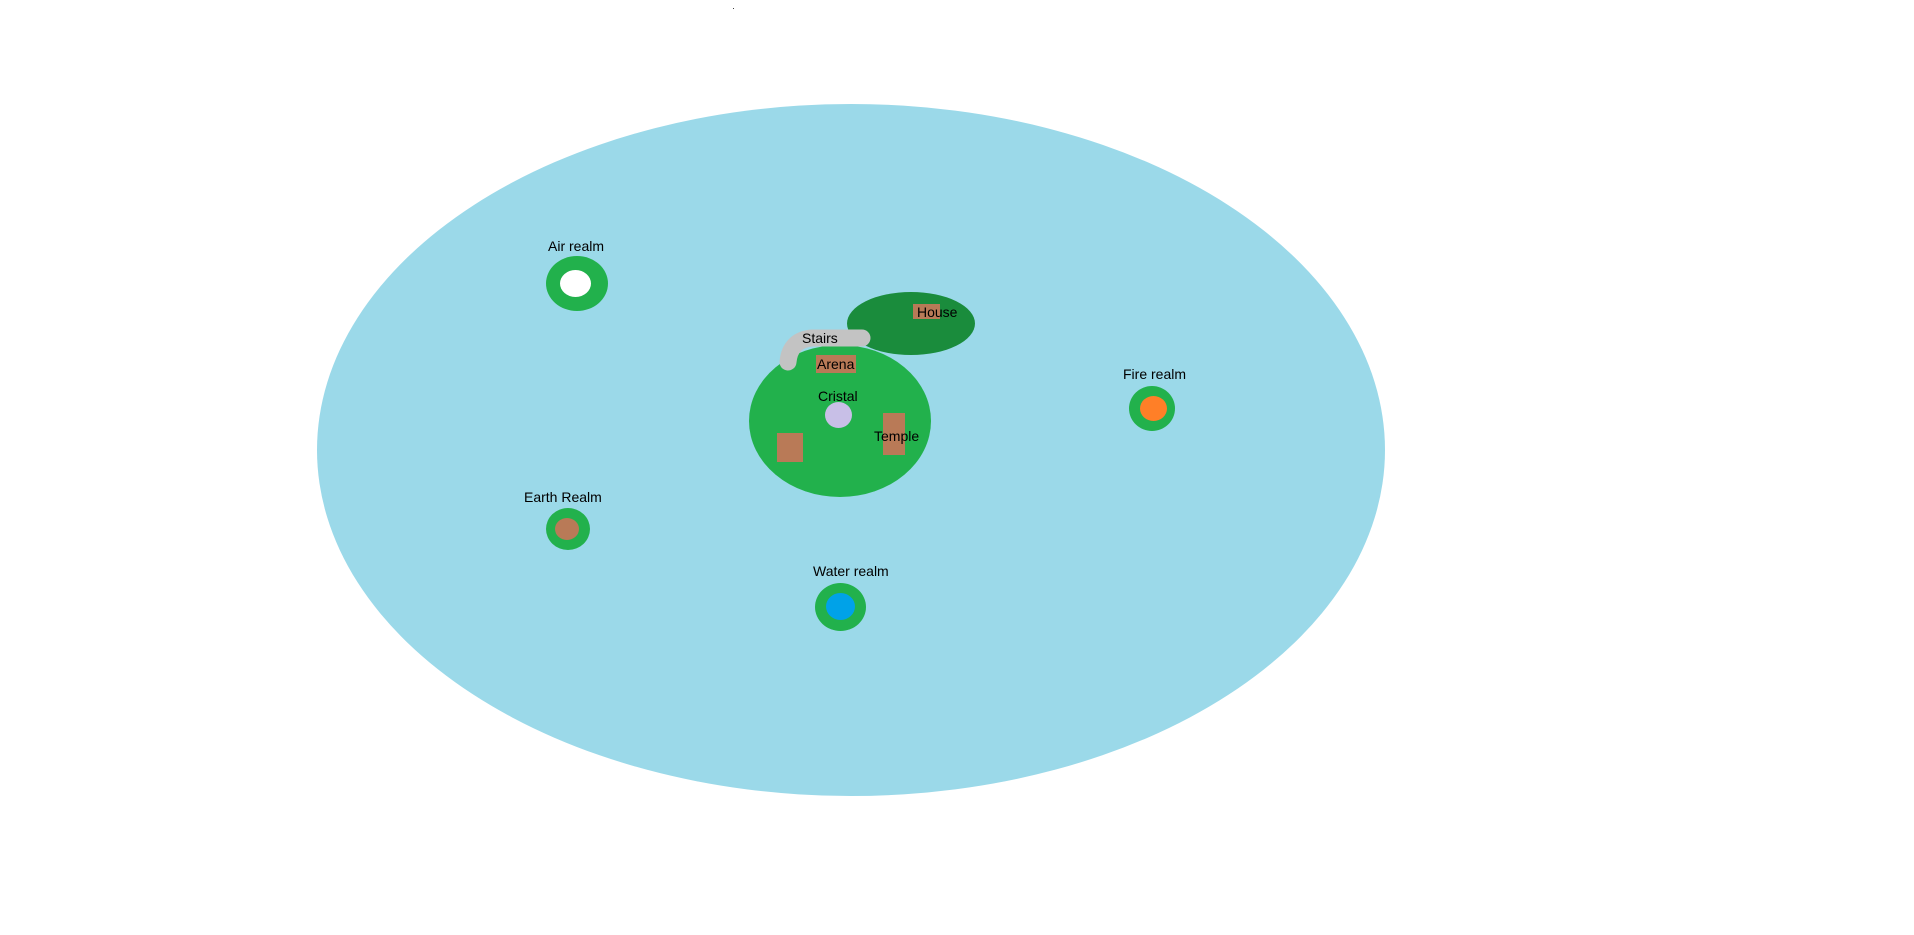  What do you see at coordinates (1153, 408) in the screenshot?
I see `fire-core-icon` at bounding box center [1153, 408].